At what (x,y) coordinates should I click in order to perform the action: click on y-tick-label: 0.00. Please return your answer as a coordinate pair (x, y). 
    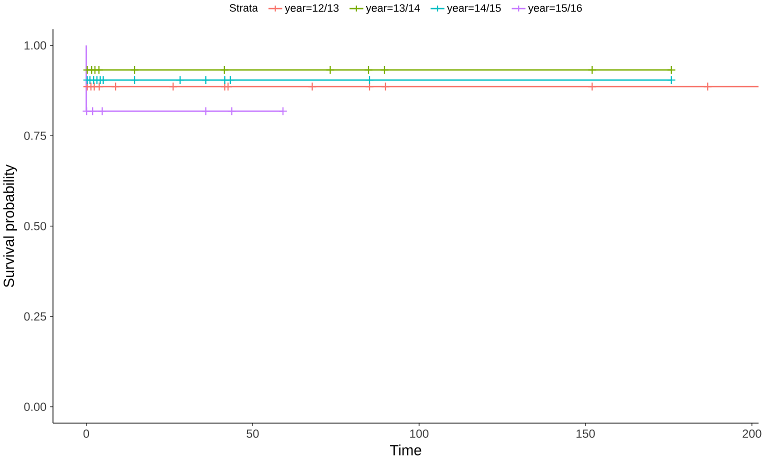
    Looking at the image, I should click on (35, 407).